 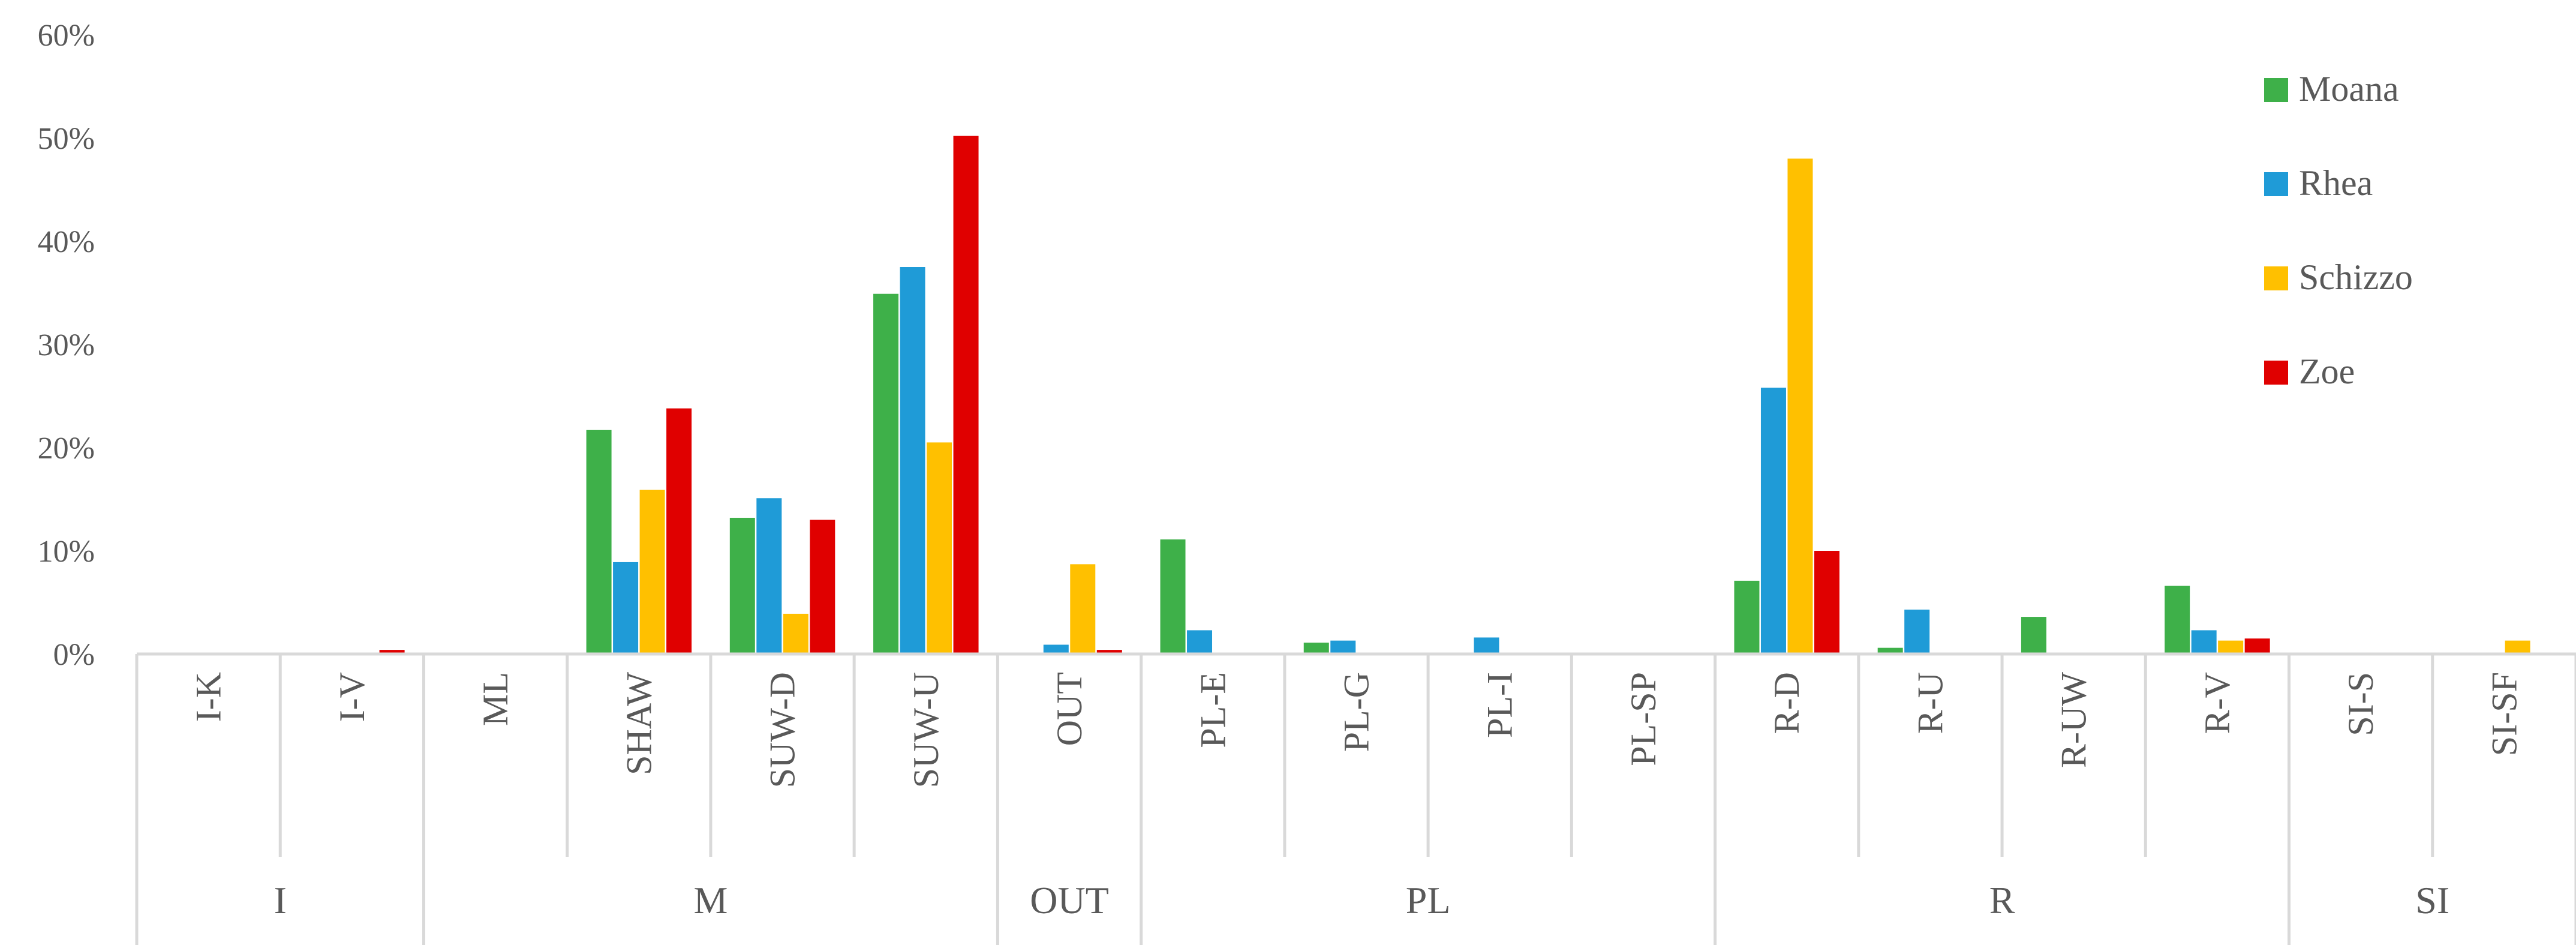 I want to click on y-tick-label: 0%, so click(x=74, y=655).